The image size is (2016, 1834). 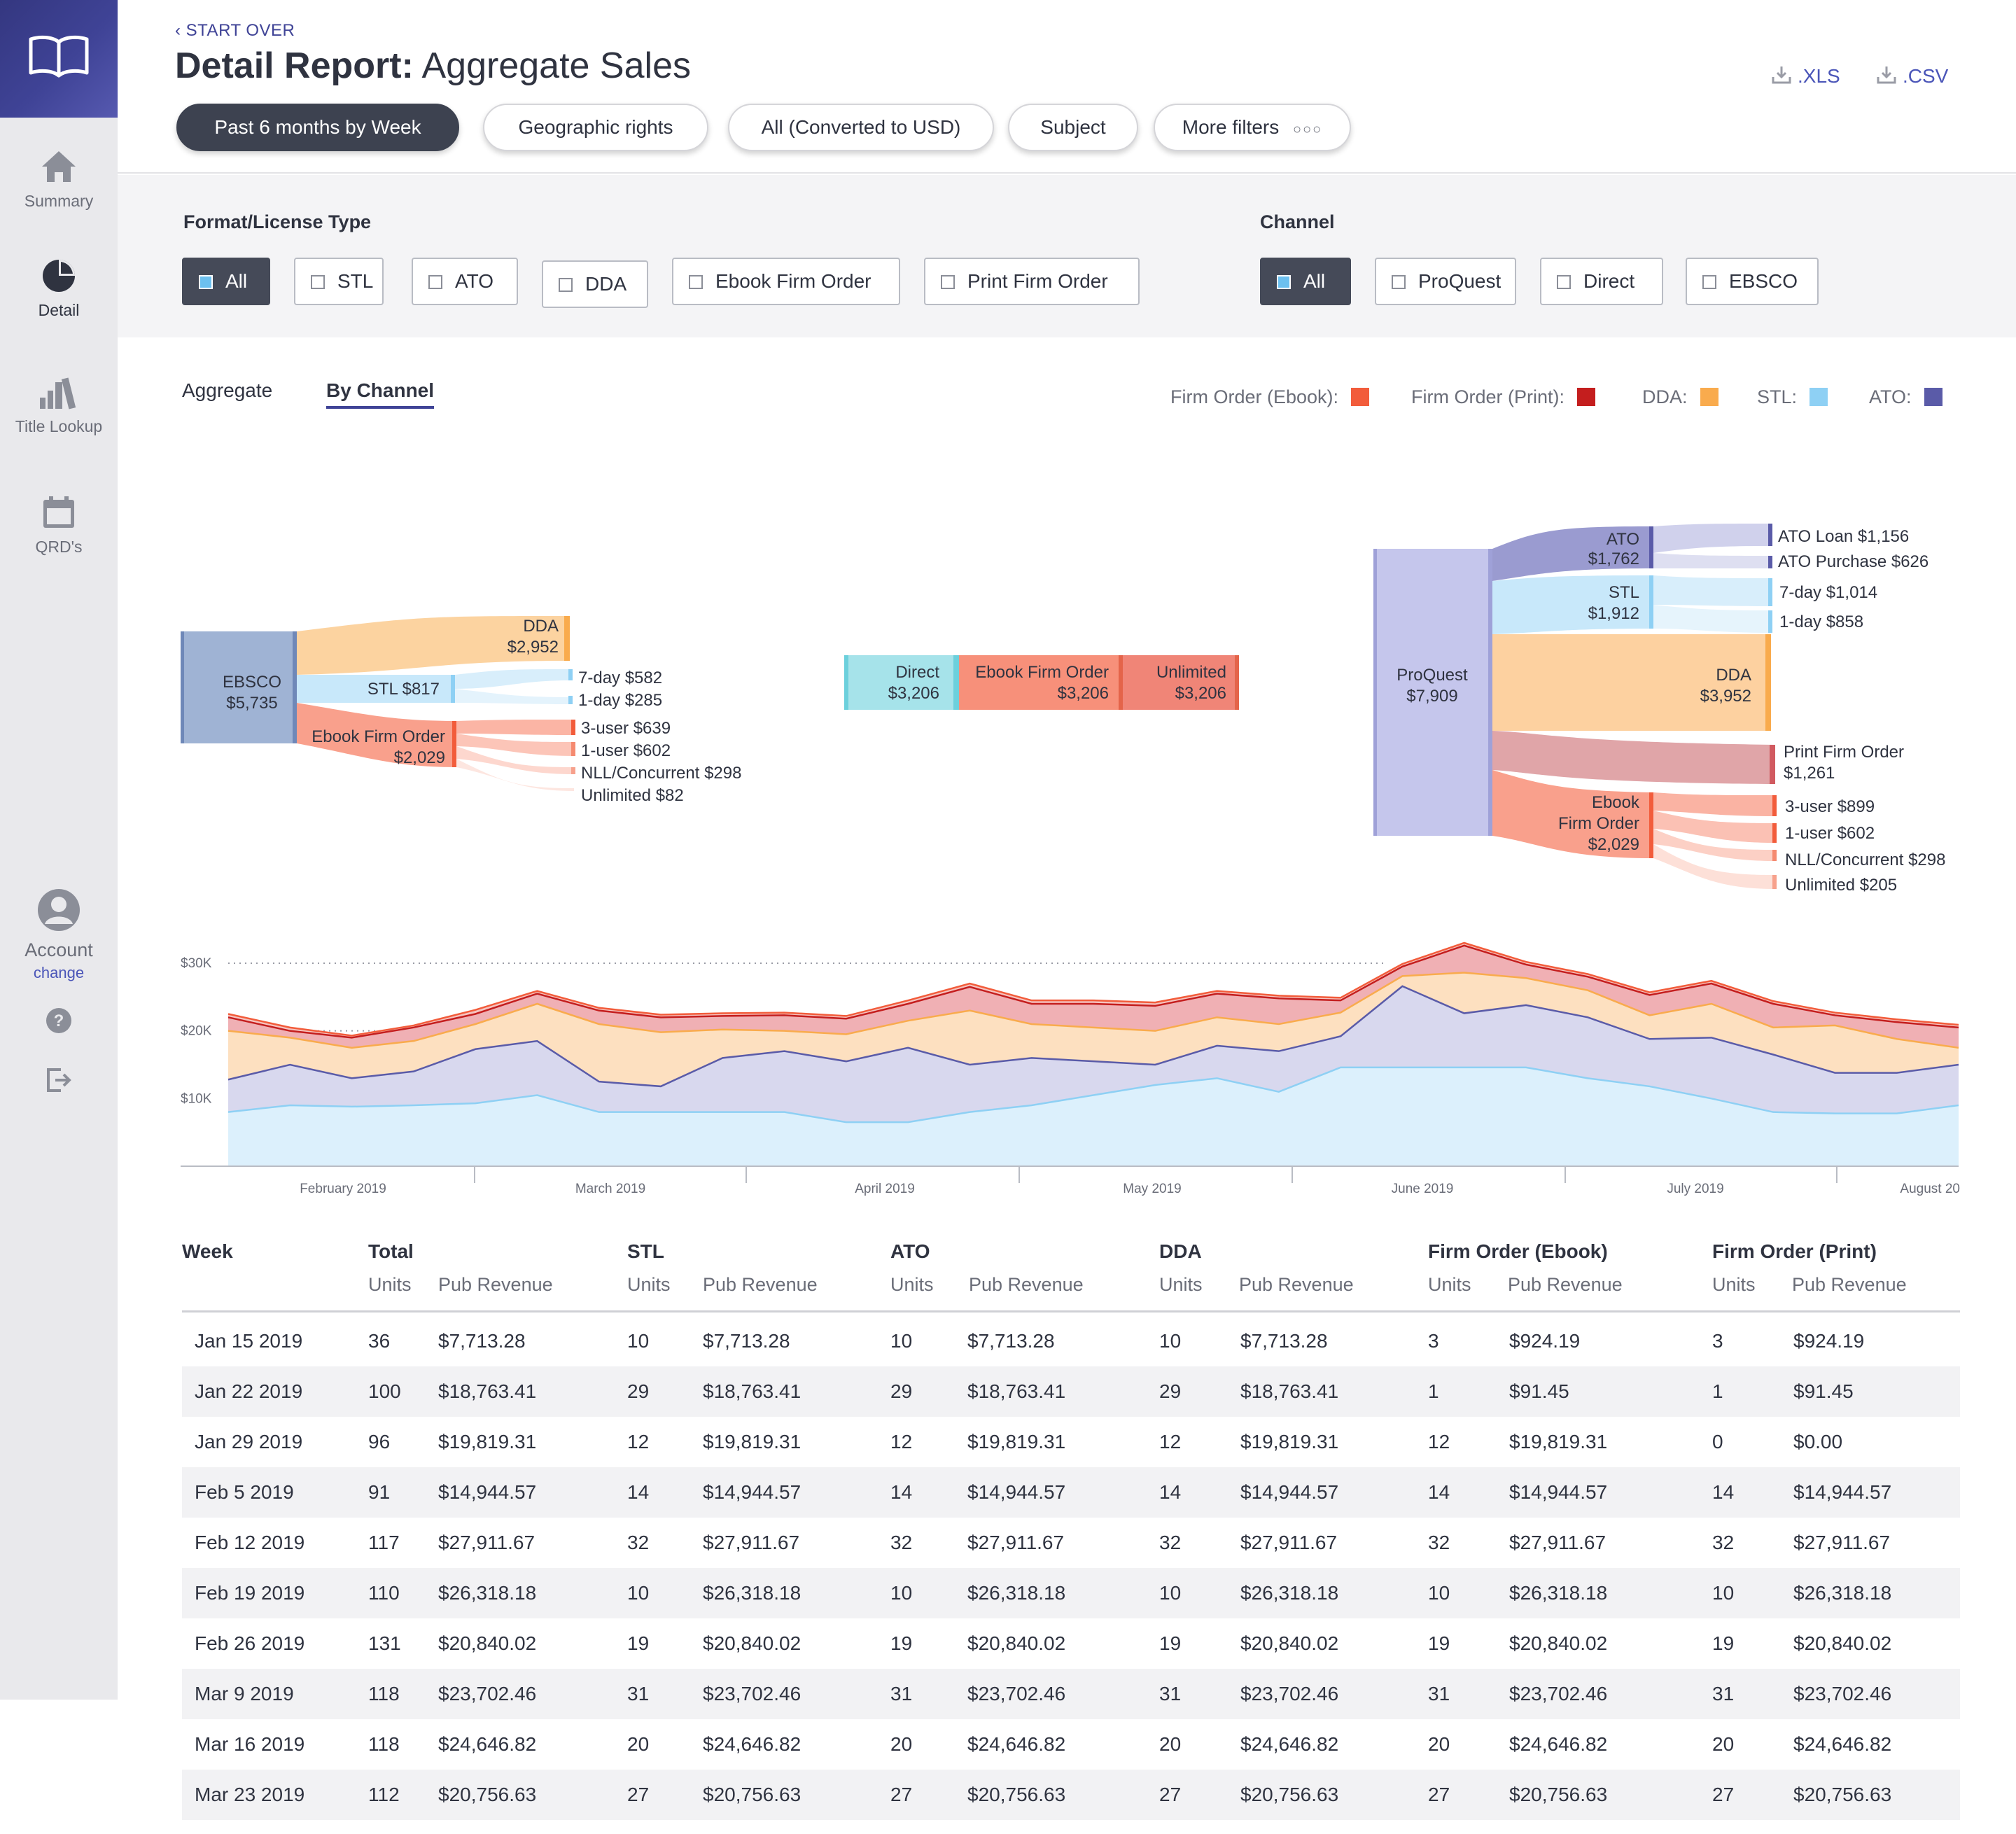 What do you see at coordinates (1723, 1643) in the screenshot?
I see `table-cell-fop-u: 19` at bounding box center [1723, 1643].